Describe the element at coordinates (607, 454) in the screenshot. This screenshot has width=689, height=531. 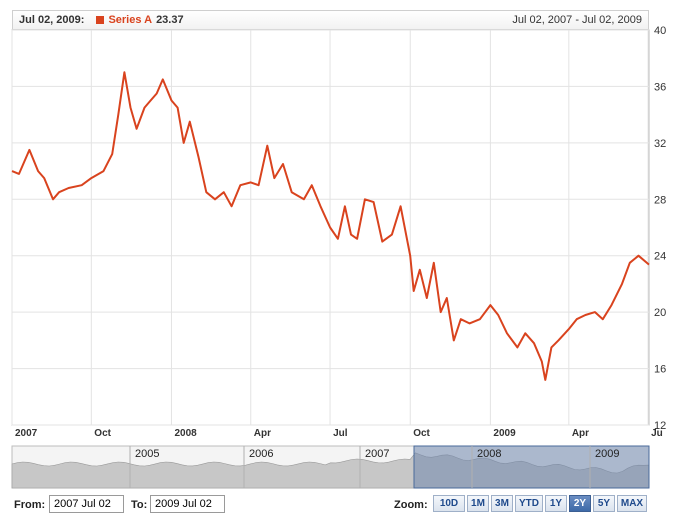
I see `navigator-year-label: 2009` at that location.